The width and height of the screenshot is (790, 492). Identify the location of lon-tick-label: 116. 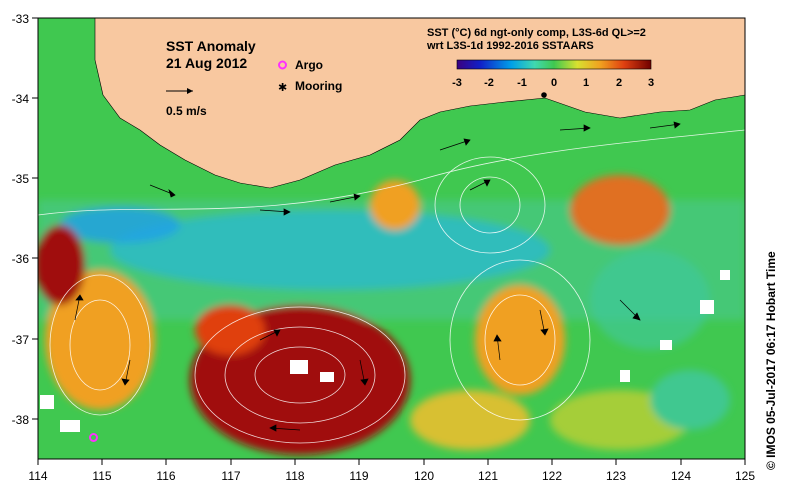
(165, 476).